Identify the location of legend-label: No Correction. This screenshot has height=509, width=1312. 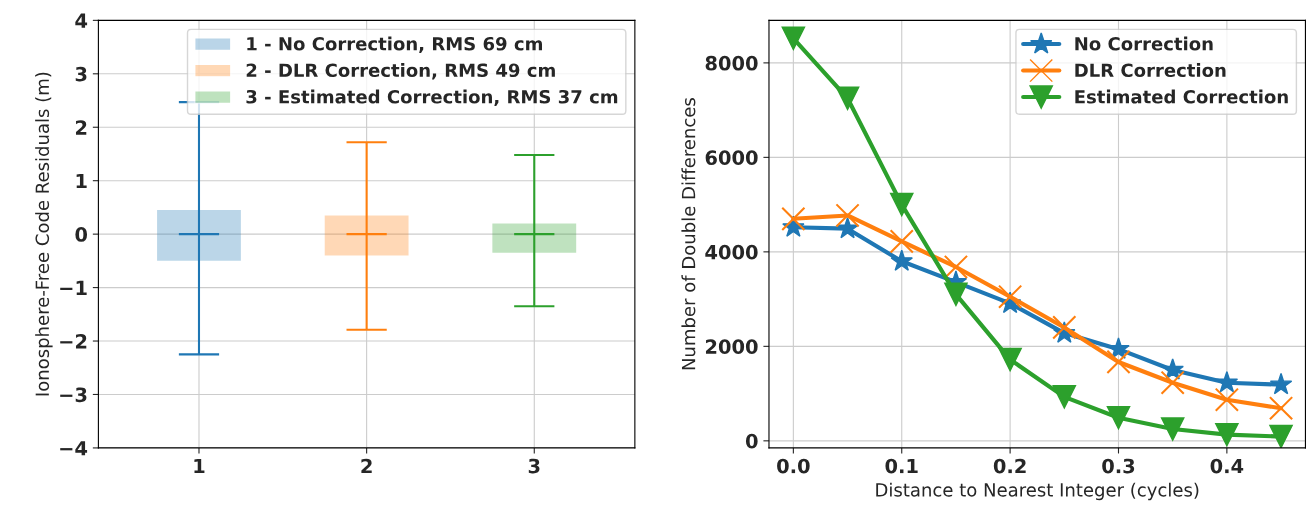
(1144, 43).